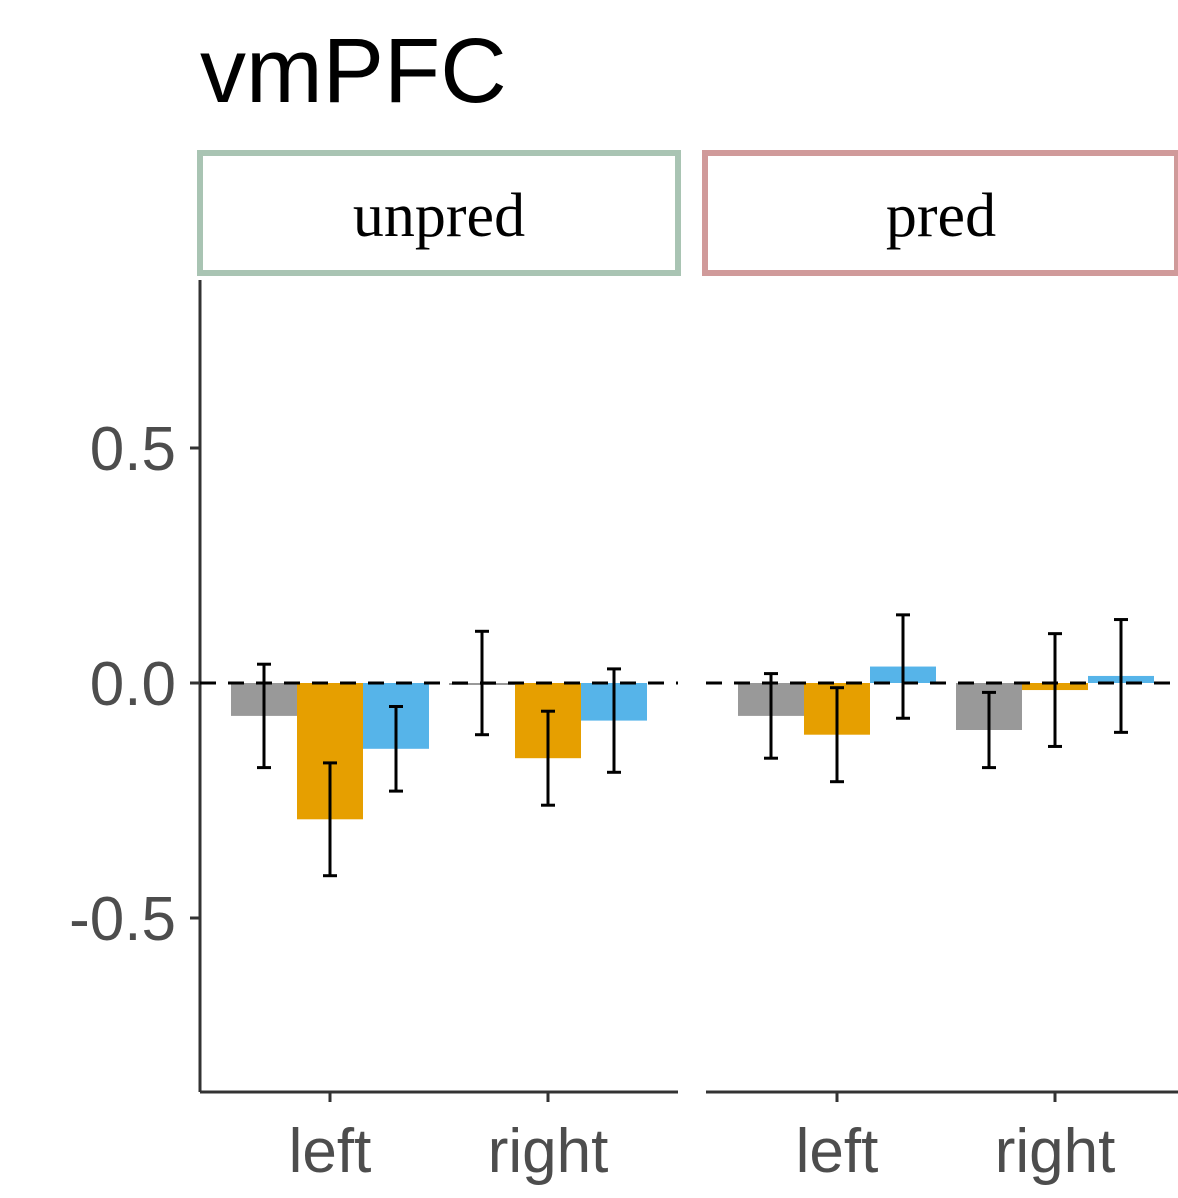  What do you see at coordinates (122, 919) in the screenshot?
I see `y-tick-label: -0.5` at bounding box center [122, 919].